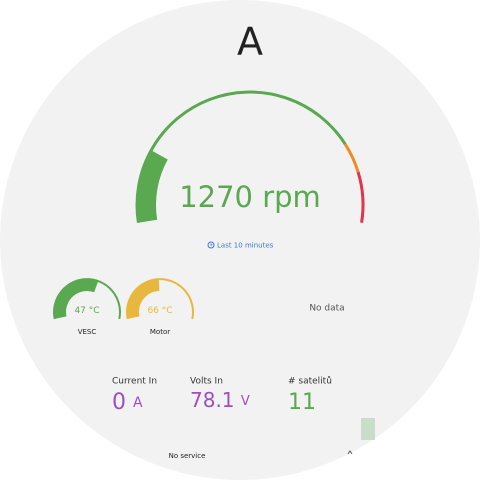  What do you see at coordinates (350, 452) in the screenshot?
I see `arrow-icon` at bounding box center [350, 452].